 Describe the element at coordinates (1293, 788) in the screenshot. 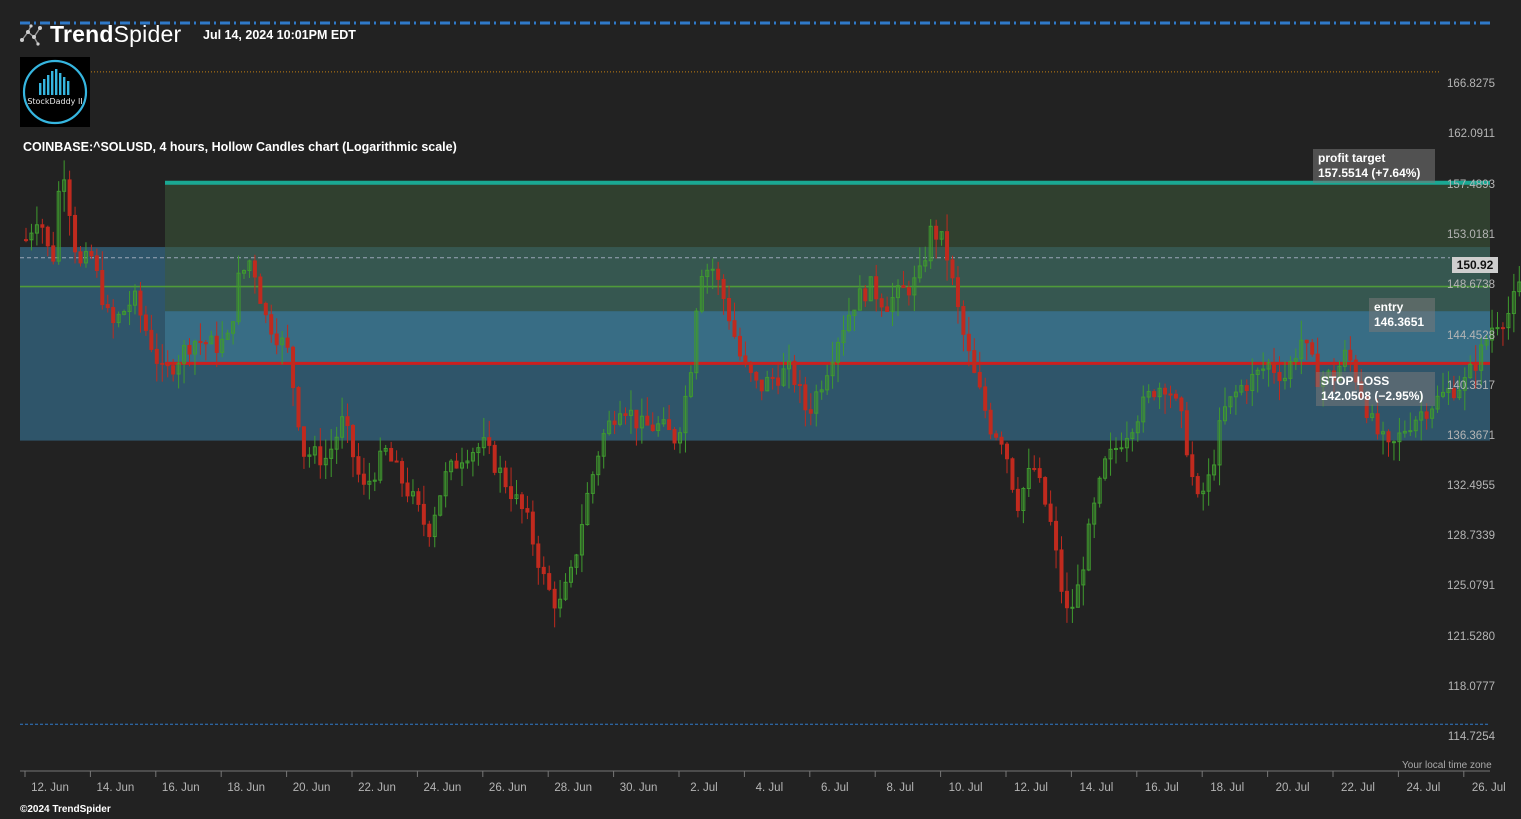

I see `x-tick-label: 20. Jul` at that location.